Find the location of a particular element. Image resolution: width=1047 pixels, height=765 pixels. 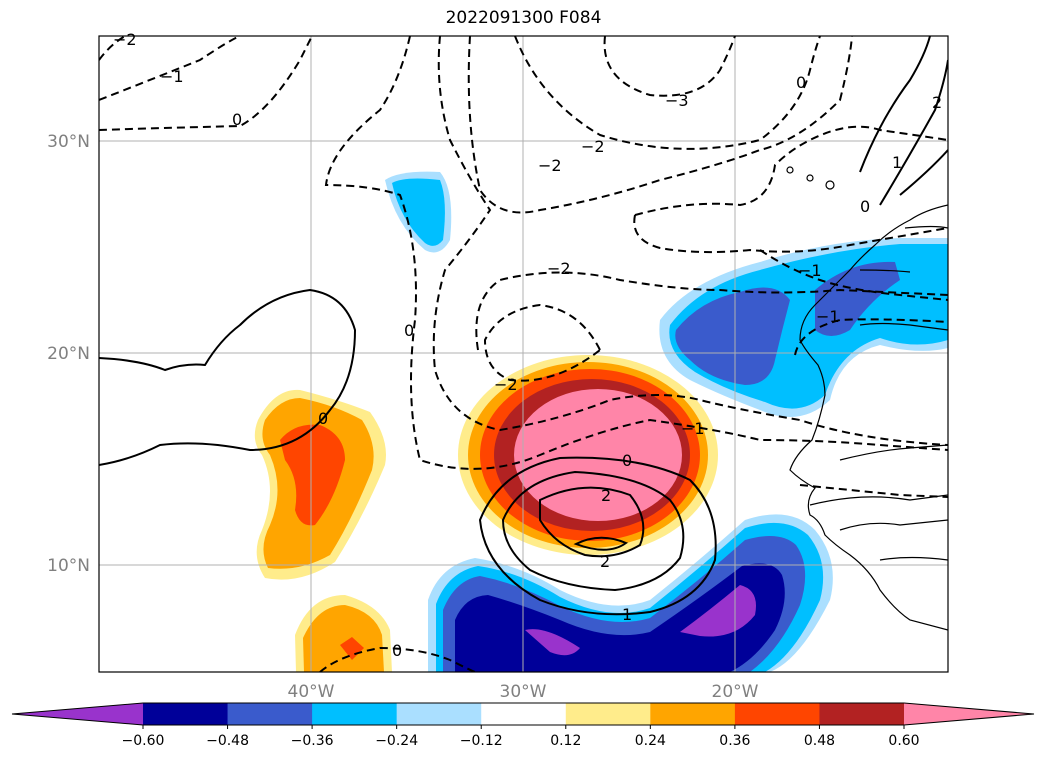

lat-label-30n: 30°N is located at coordinates (68, 142).